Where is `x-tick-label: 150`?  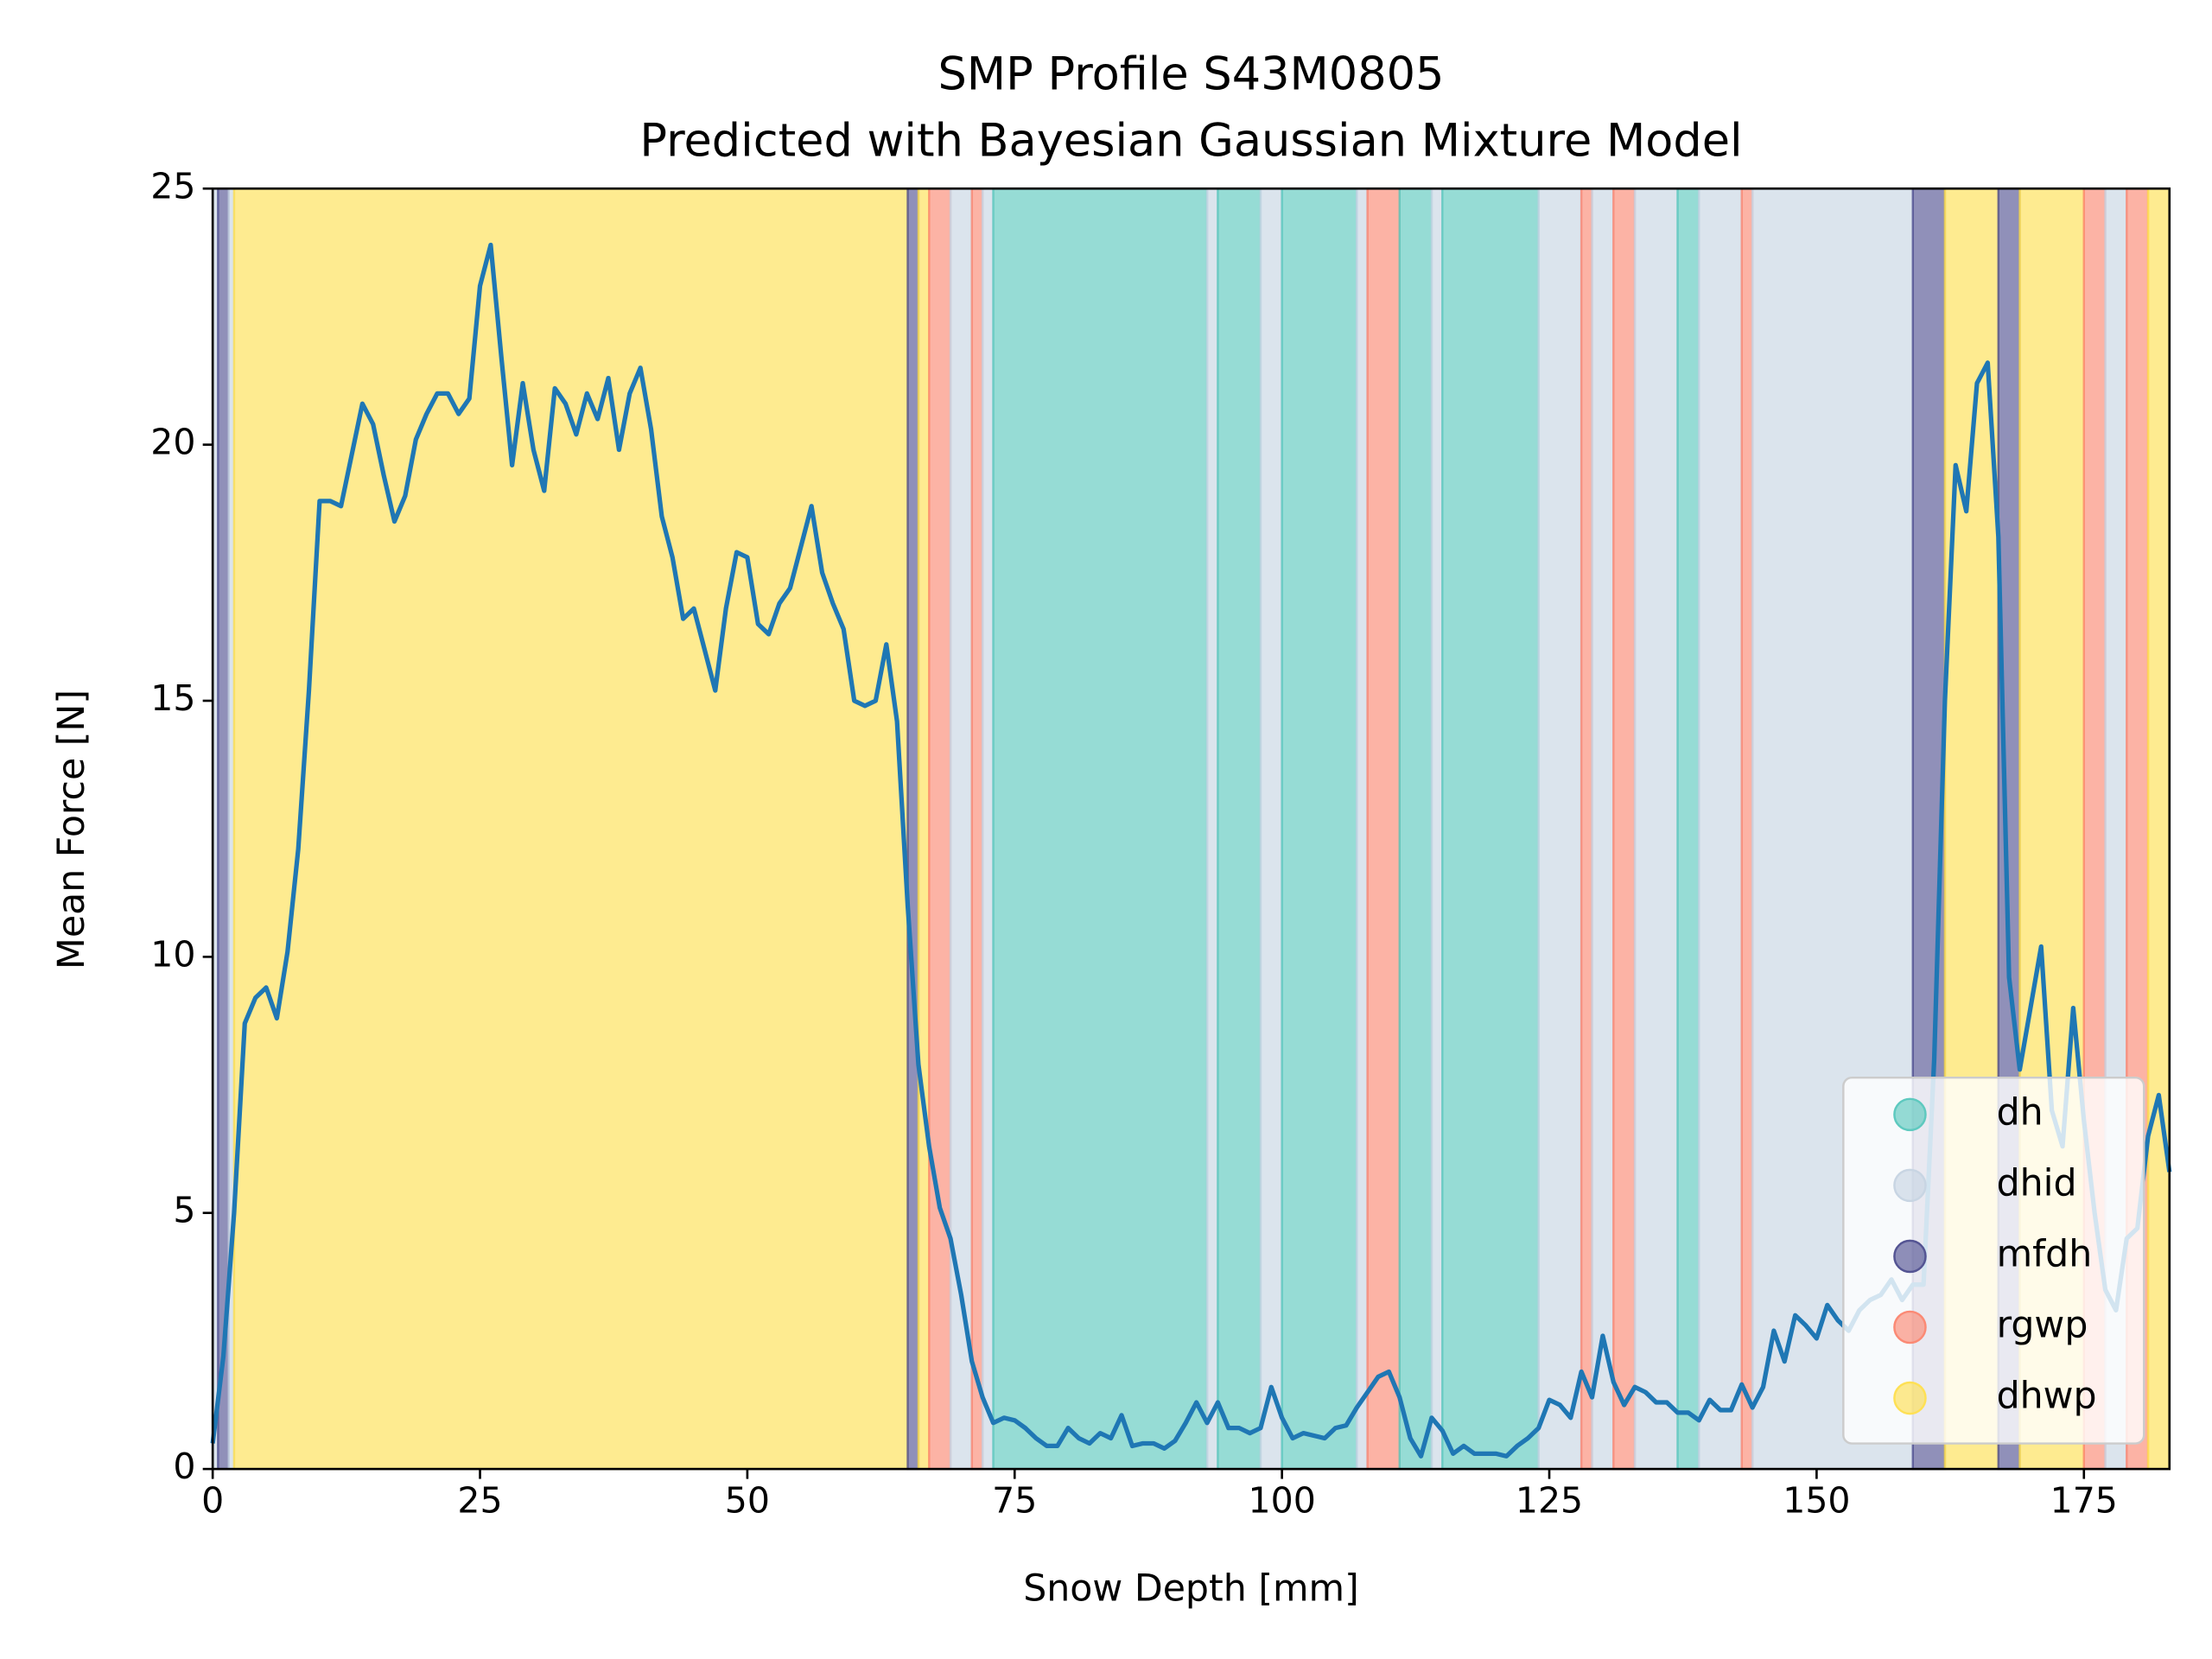
x-tick-label: 150 is located at coordinates (1816, 1500).